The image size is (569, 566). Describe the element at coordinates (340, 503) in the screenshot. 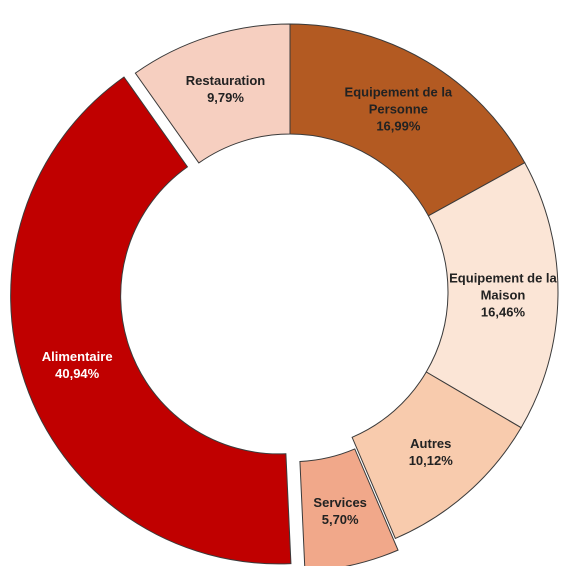

I see `category-label: Services` at that location.